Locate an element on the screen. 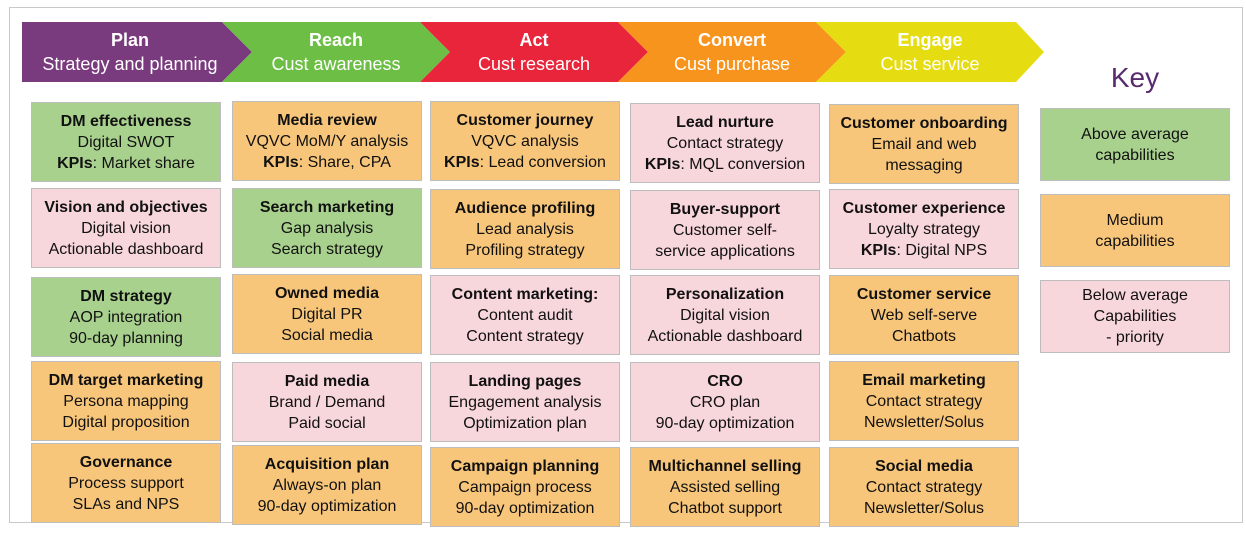 This screenshot has width=1246, height=536. card-line: Always-on plan is located at coordinates (327, 485).